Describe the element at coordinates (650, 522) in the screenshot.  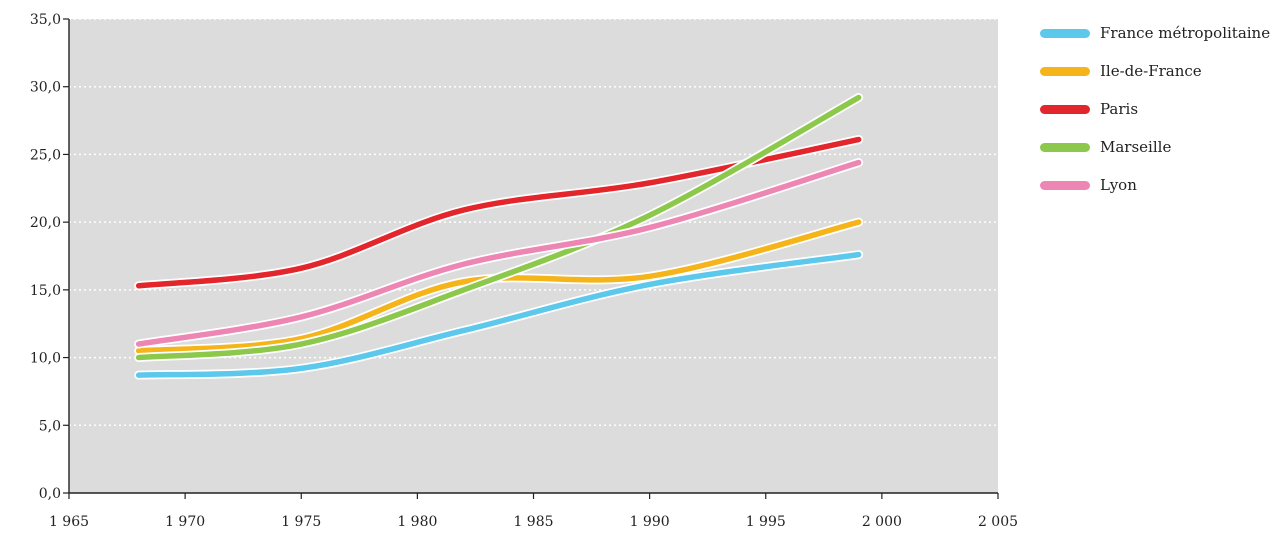
I see `x-tick-label: 1 990` at that location.